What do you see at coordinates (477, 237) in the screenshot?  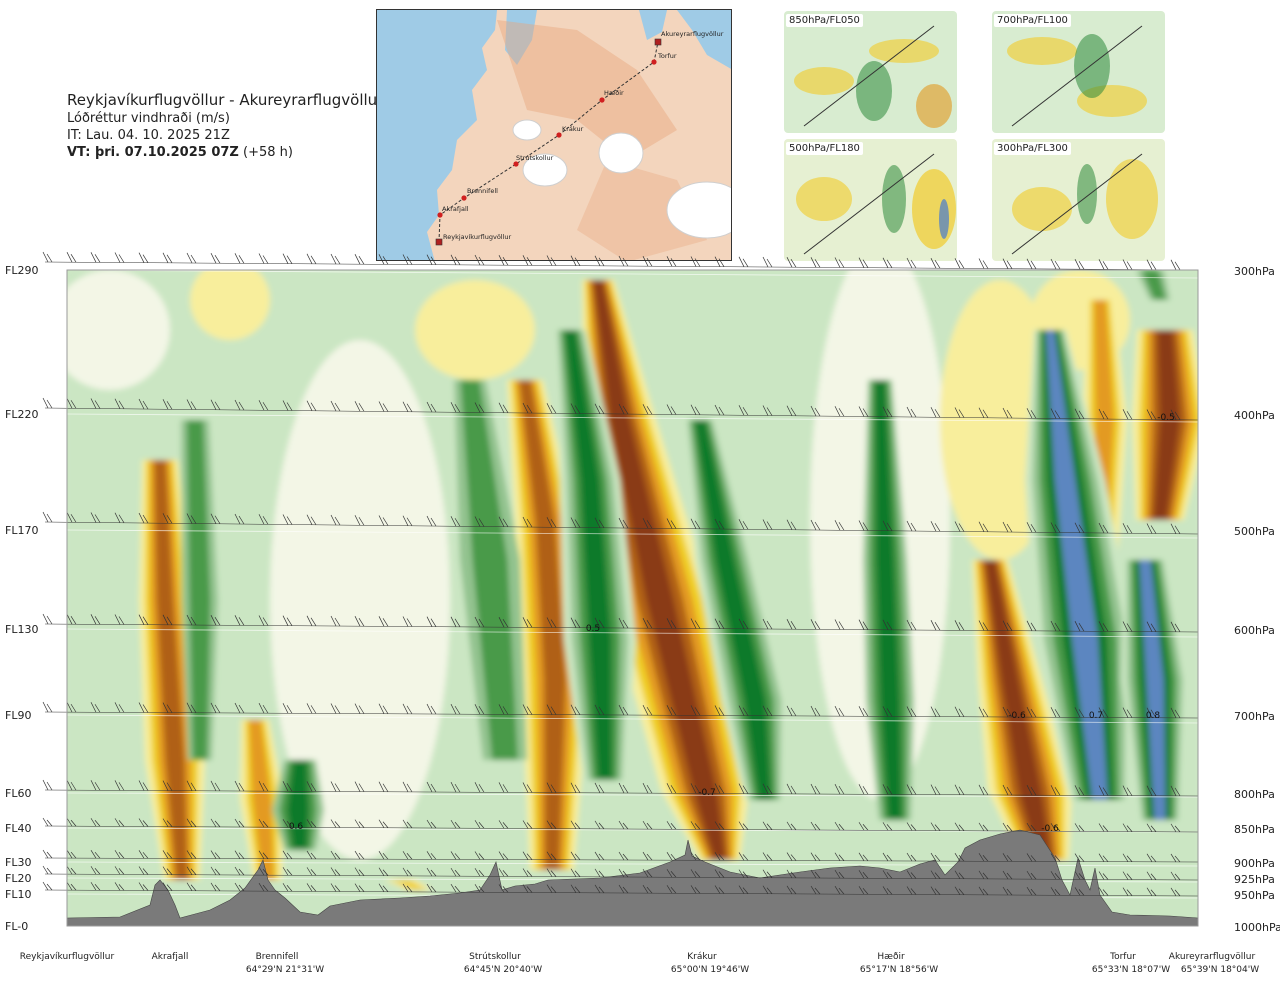 I see `waypoint-label: Reykjavíkurflugvöllur` at bounding box center [477, 237].